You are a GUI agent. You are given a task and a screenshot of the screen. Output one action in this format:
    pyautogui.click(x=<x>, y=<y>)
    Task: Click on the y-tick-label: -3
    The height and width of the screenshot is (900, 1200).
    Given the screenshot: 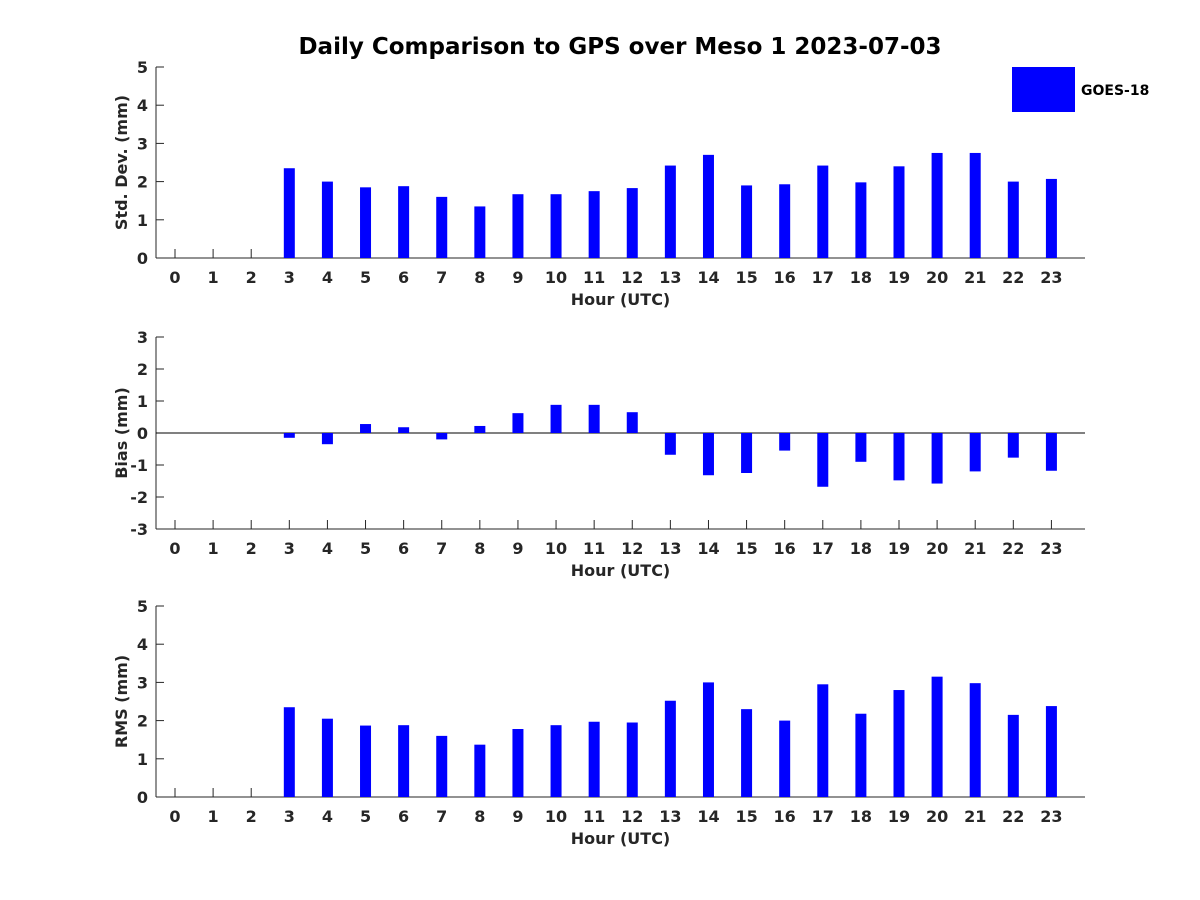 What is the action you would take?
    pyautogui.click(x=139, y=529)
    